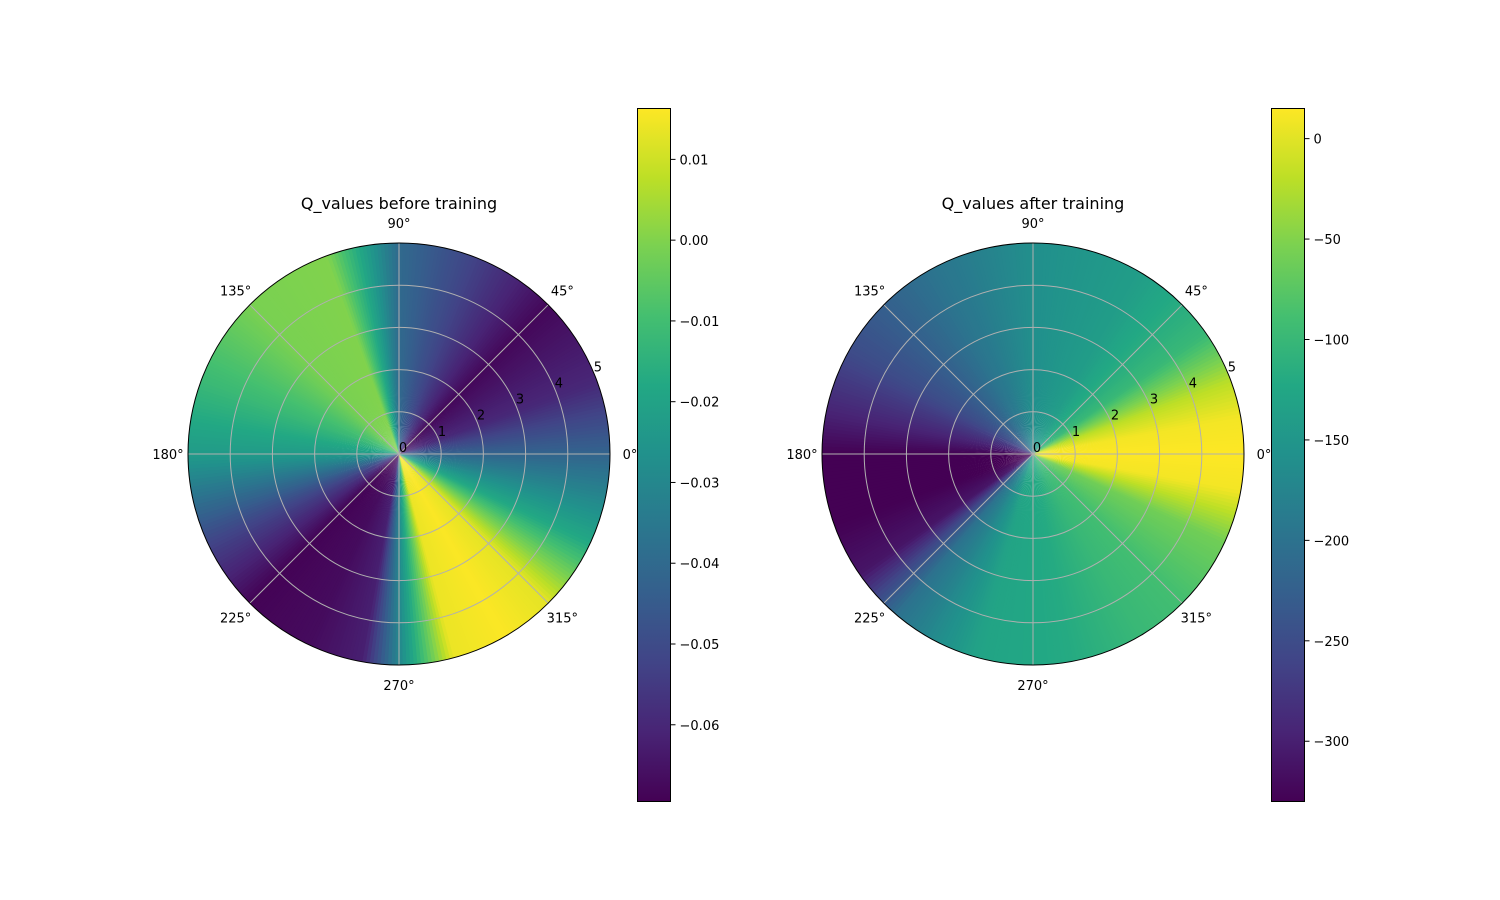 The image size is (1500, 900). What do you see at coordinates (399, 204) in the screenshot?
I see `chart-title-before: Q_values before training` at bounding box center [399, 204].